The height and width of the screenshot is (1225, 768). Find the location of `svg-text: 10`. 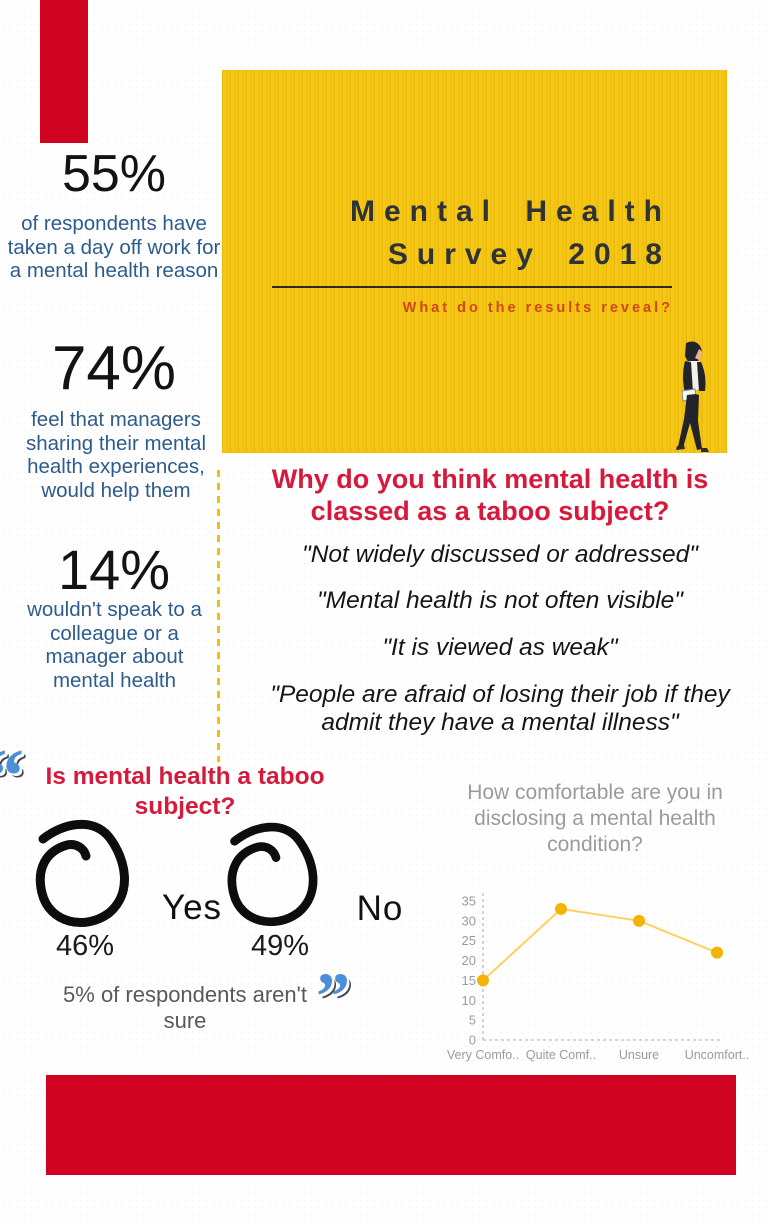

svg-text: 10 is located at coordinates (469, 1000).